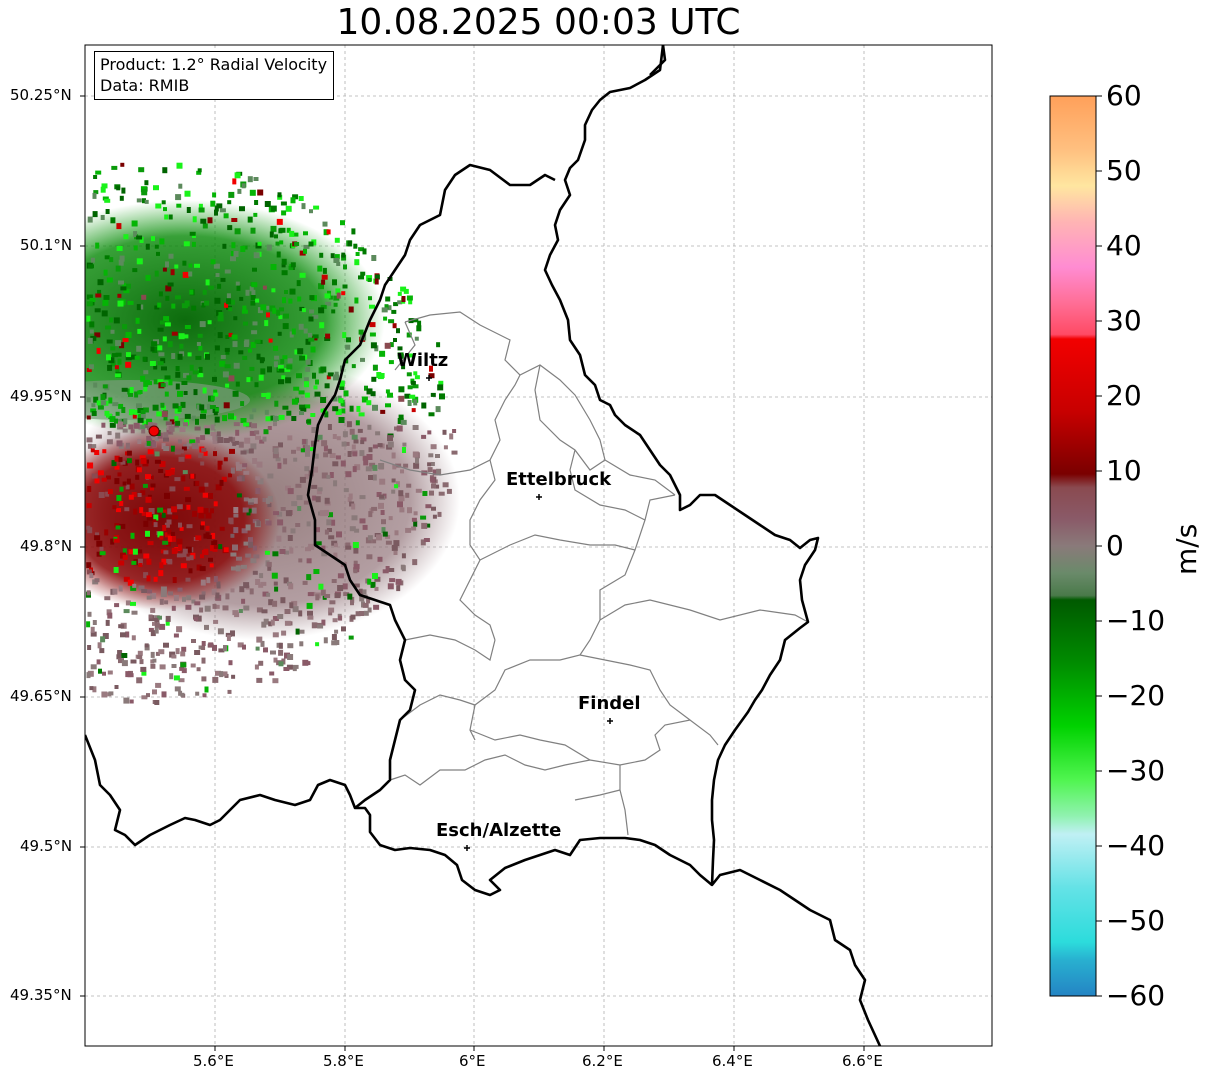  What do you see at coordinates (41, 696) in the screenshot?
I see `lat-tick-label: 49.65°N` at bounding box center [41, 696].